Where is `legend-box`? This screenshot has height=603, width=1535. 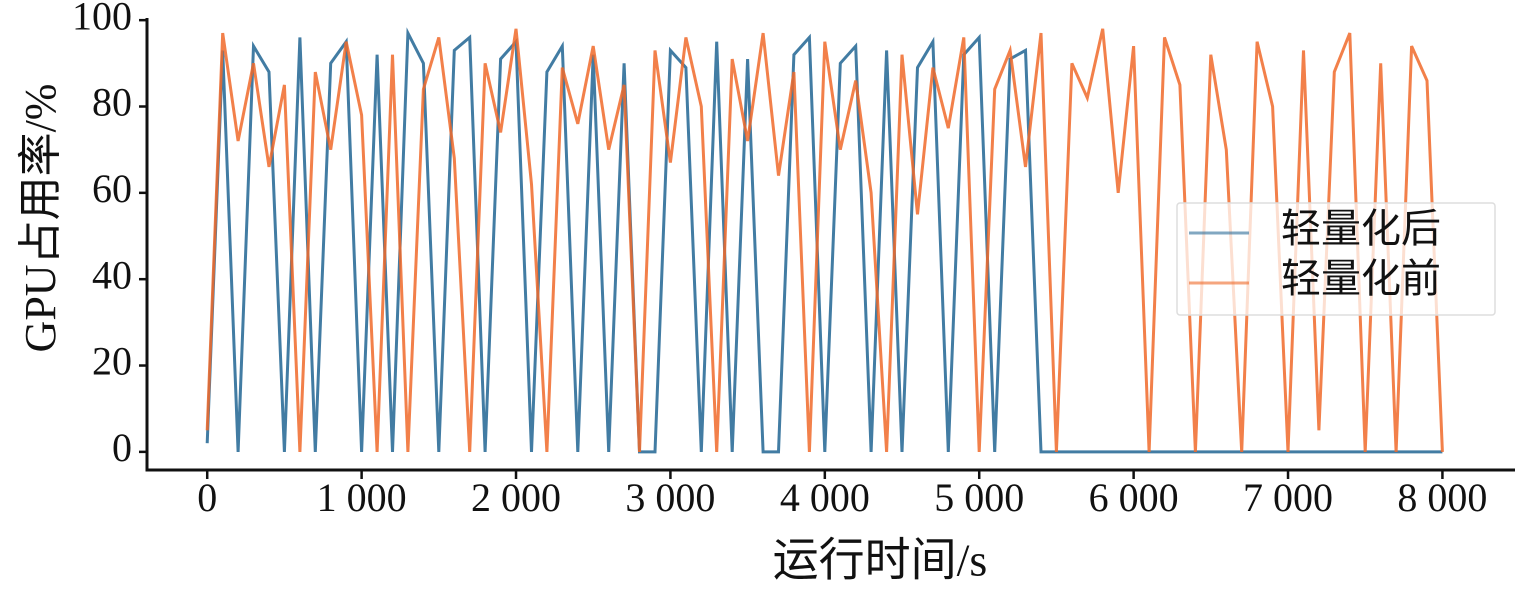
legend-box is located at coordinates (1336, 259).